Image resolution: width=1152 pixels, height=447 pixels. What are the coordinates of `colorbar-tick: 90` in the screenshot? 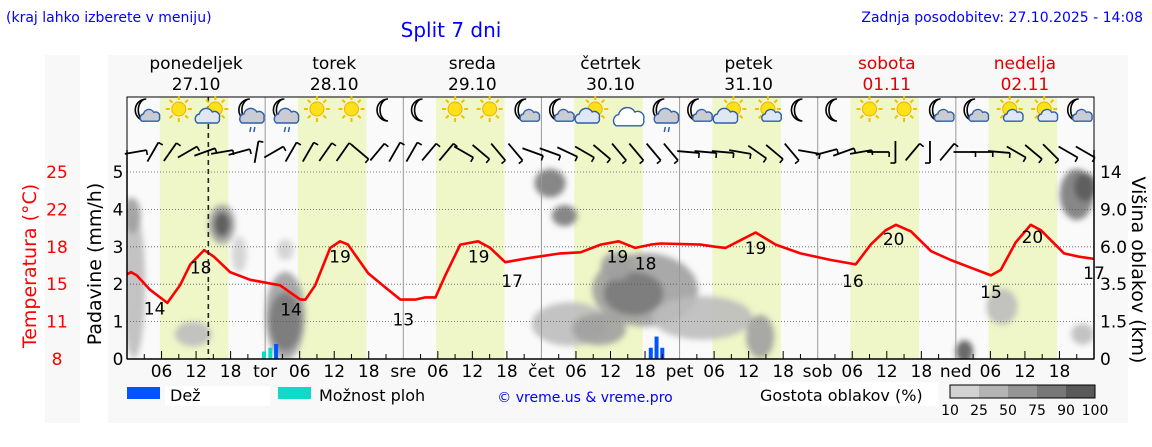 It's located at (1066, 411).